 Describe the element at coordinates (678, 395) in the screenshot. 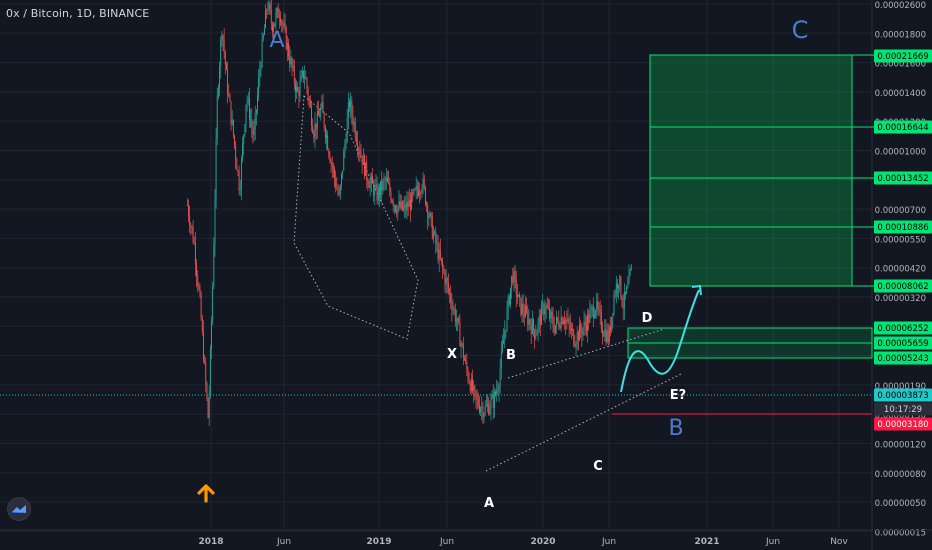

I see `wave-label: E?` at that location.